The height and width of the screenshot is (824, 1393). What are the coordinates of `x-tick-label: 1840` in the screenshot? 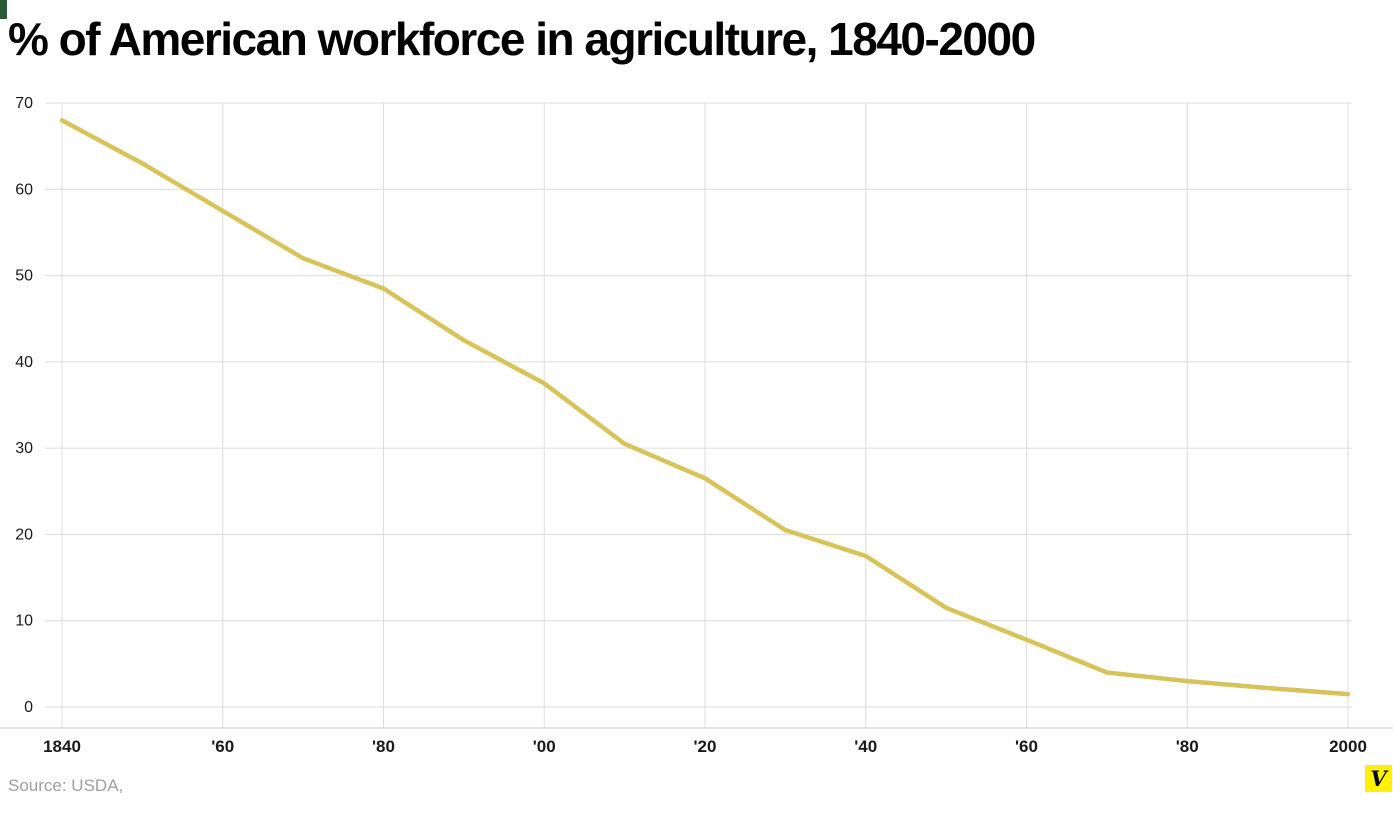 It's located at (62, 746).